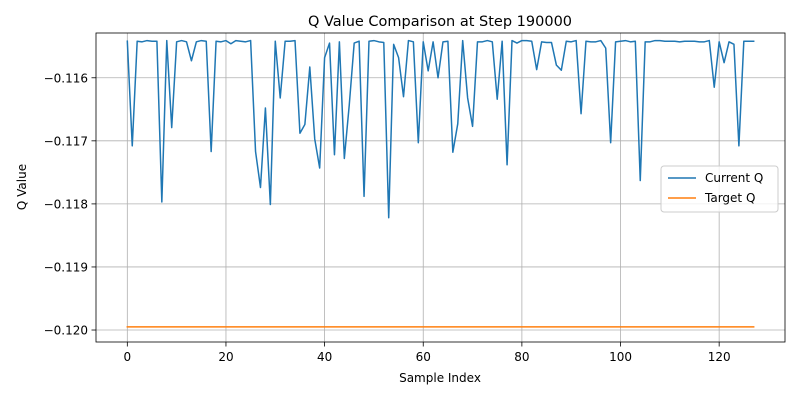 The width and height of the screenshot is (800, 400). Describe the element at coordinates (719, 189) in the screenshot. I see `legend: Current Q Target Q` at that location.